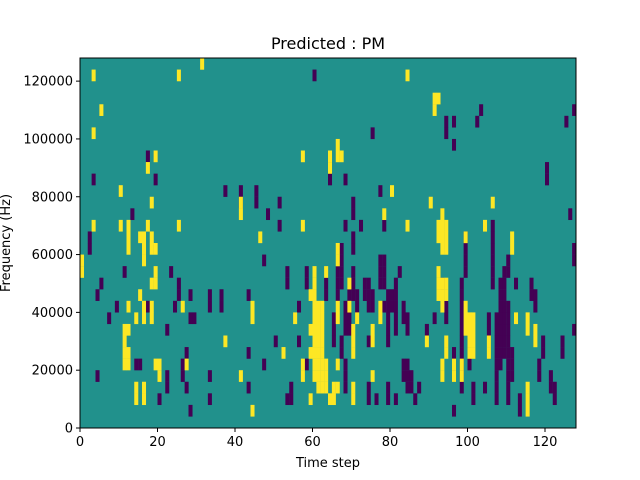 This screenshot has height=480, width=640. What do you see at coordinates (52, 313) in the screenshot?
I see `y-tick-label: 40000` at bounding box center [52, 313].